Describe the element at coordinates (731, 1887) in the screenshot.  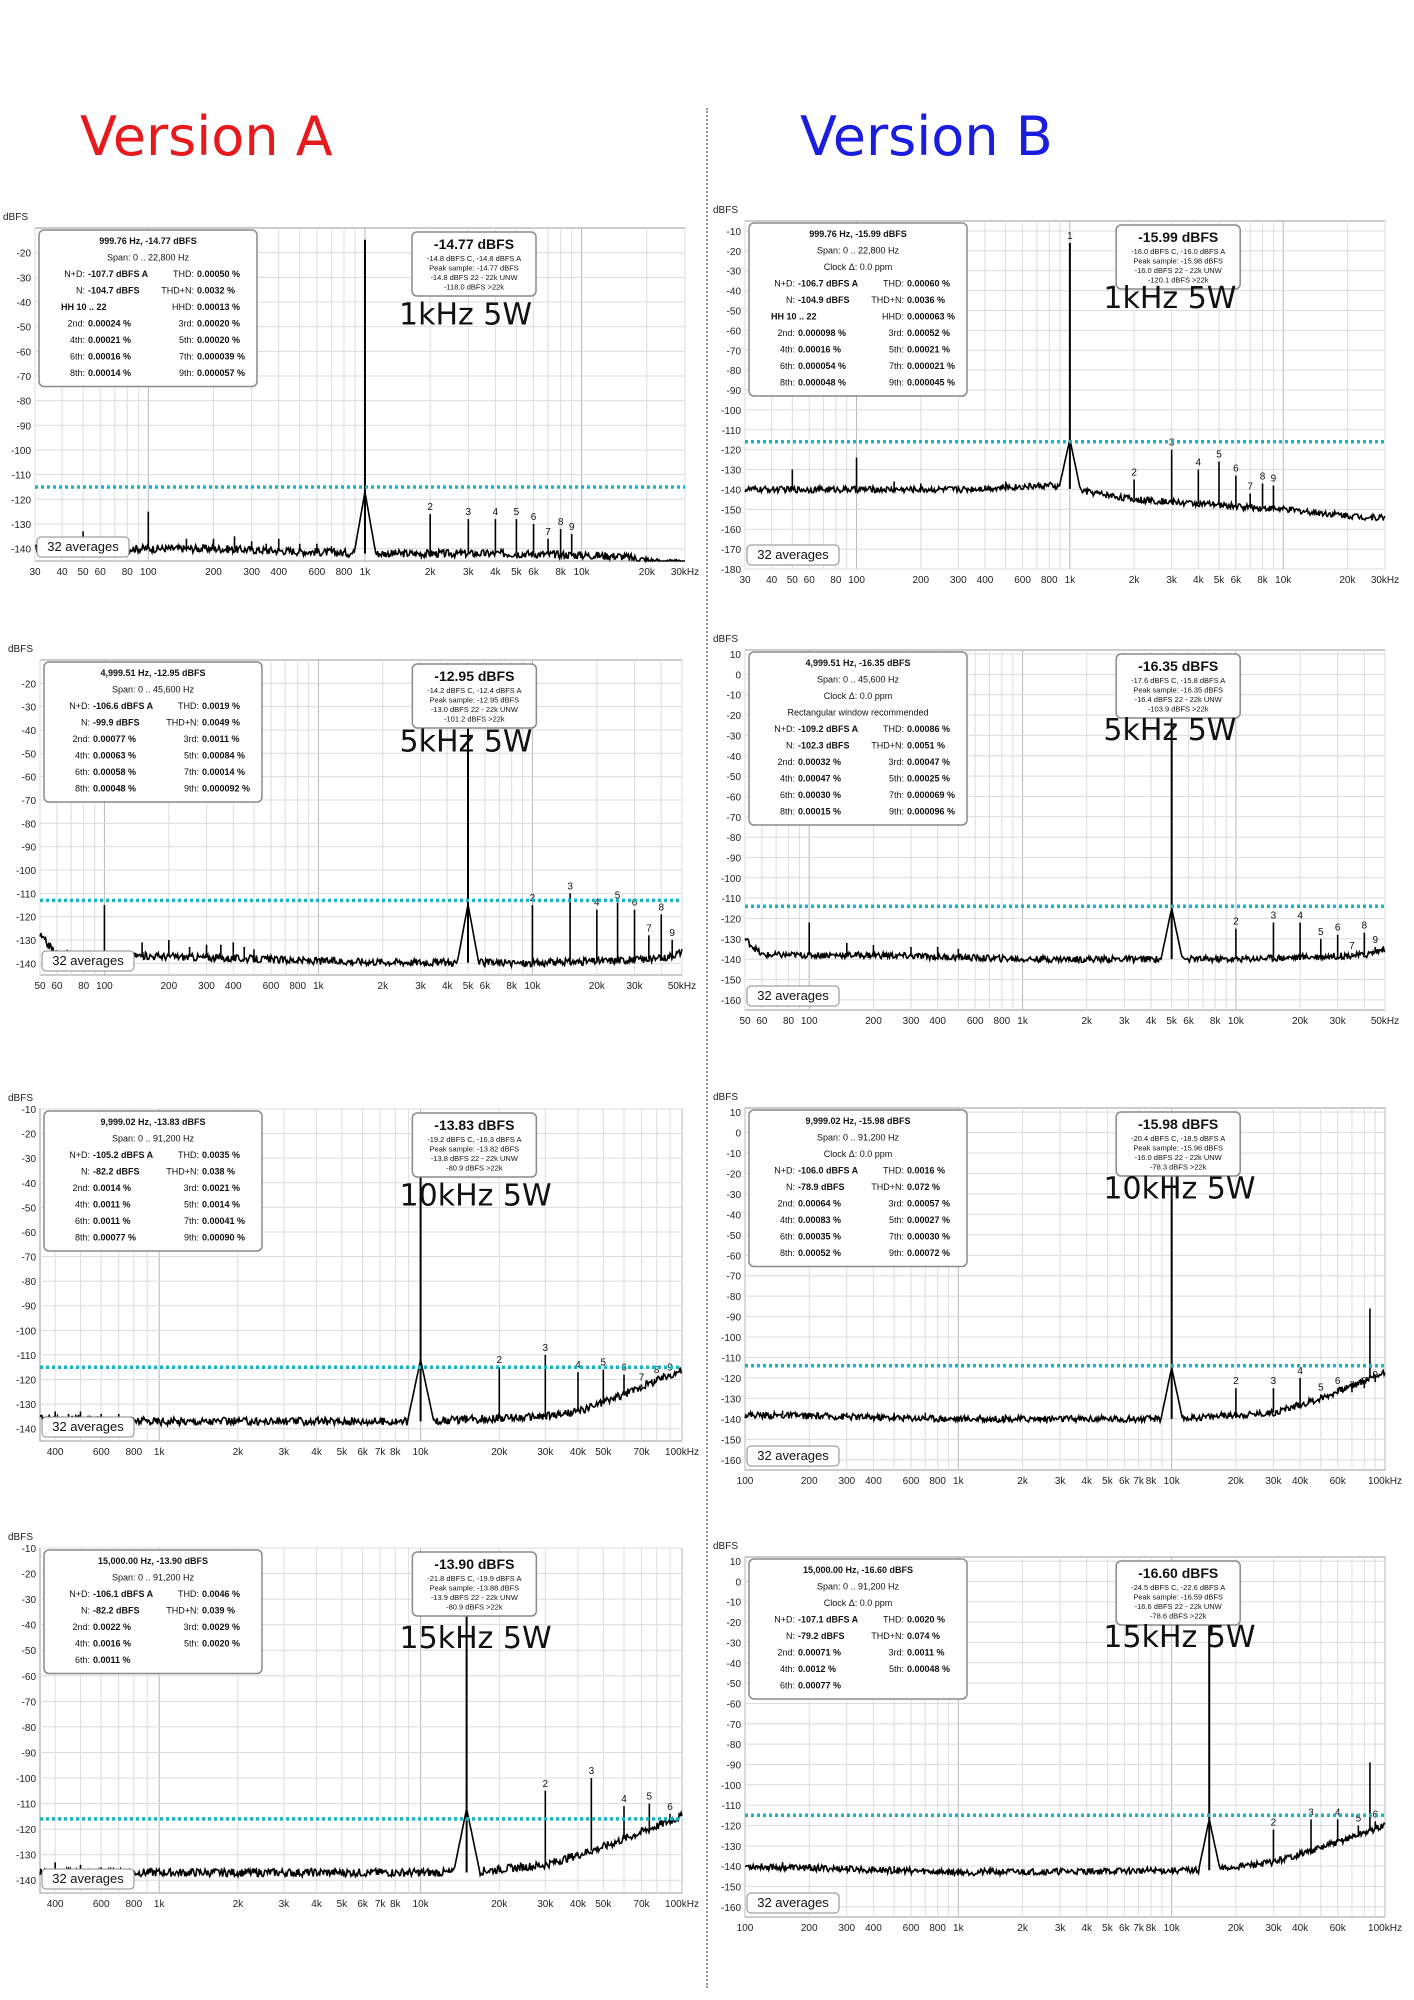
I see `y-tick-label: -150` at that location.